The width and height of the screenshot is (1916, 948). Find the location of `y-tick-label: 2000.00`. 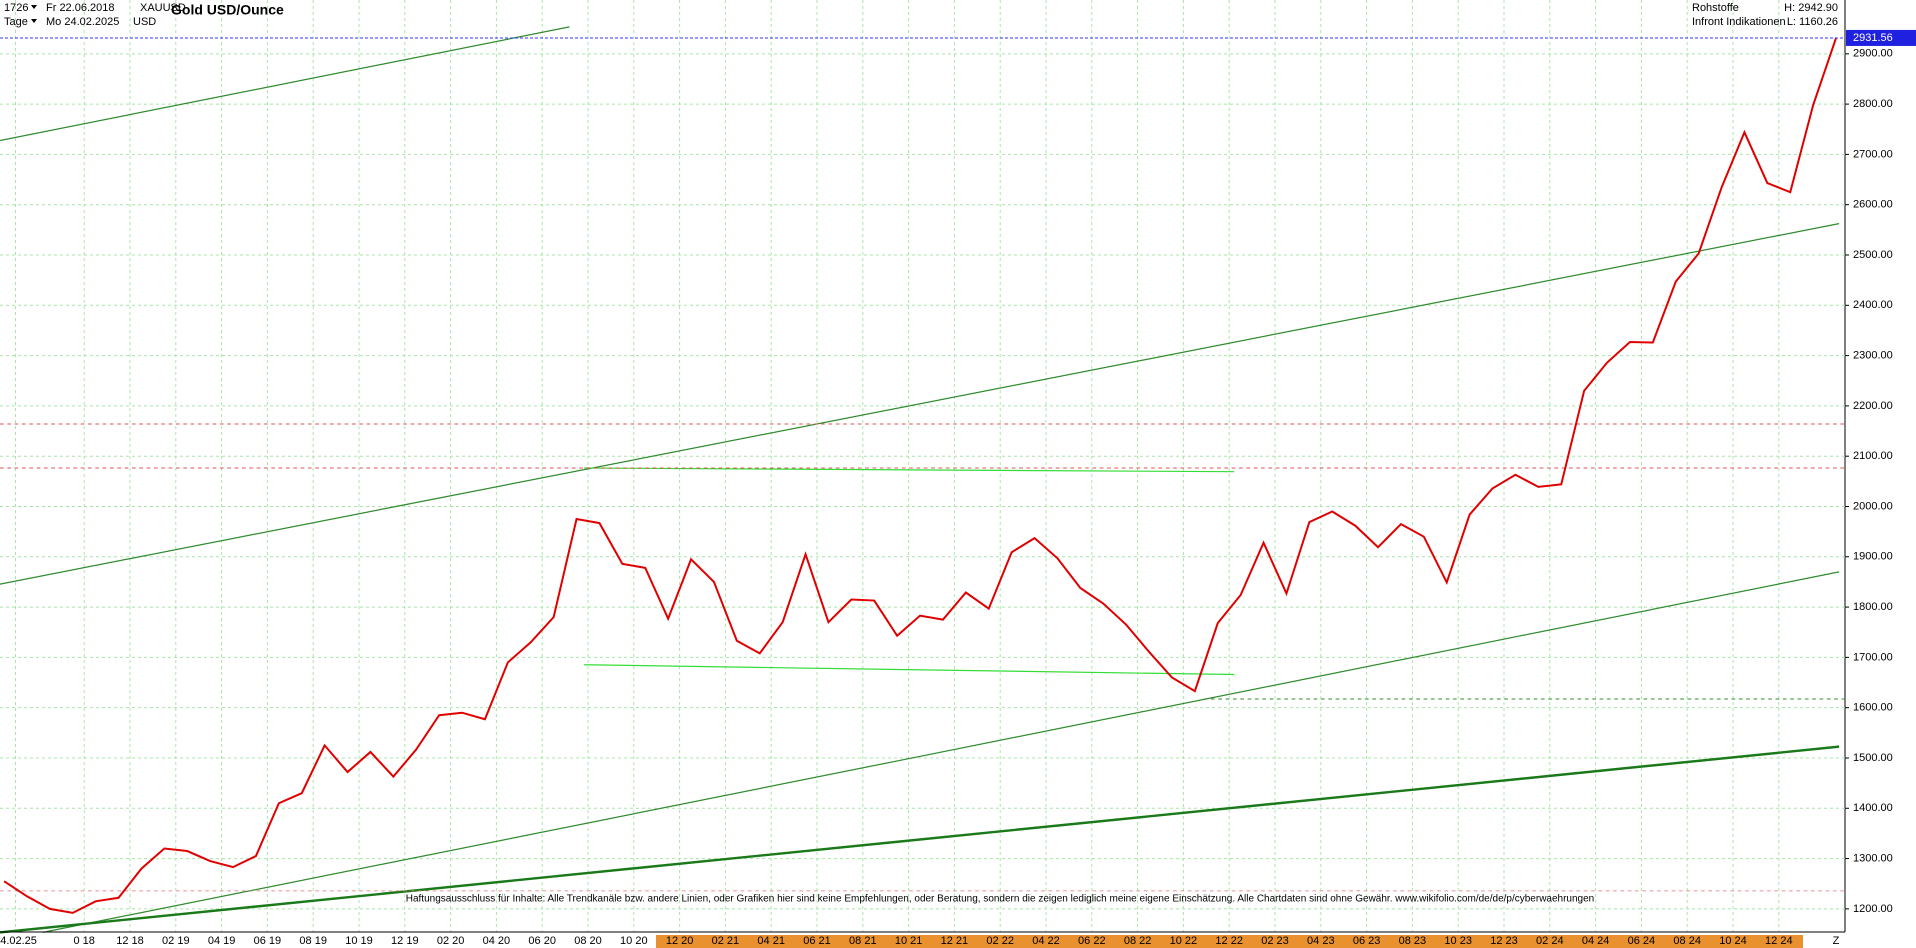

y-tick-label: 2000.00 is located at coordinates (1873, 506).